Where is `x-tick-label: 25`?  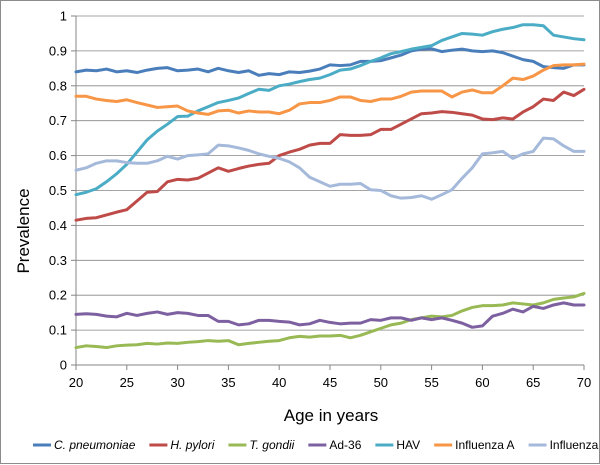 x-tick-label: 25 is located at coordinates (127, 382).